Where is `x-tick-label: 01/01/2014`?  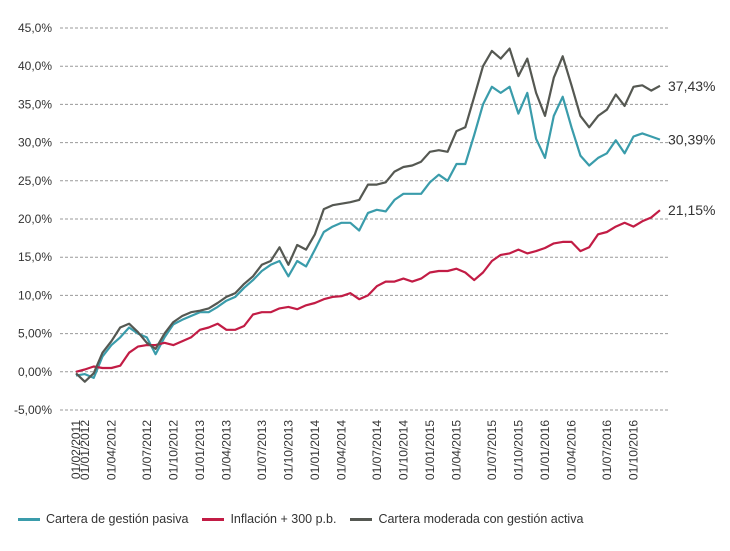 x-tick-label: 01/01/2014 is located at coordinates (315, 450).